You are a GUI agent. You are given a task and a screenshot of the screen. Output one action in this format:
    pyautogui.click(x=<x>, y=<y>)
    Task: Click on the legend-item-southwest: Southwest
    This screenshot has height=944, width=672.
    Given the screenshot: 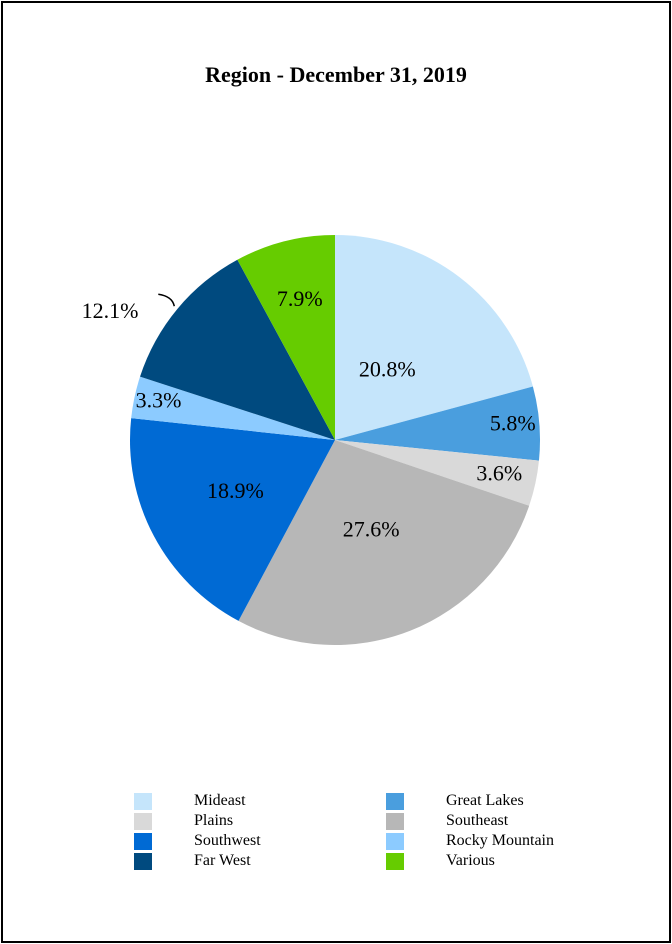 What is the action you would take?
    pyautogui.click(x=260, y=841)
    